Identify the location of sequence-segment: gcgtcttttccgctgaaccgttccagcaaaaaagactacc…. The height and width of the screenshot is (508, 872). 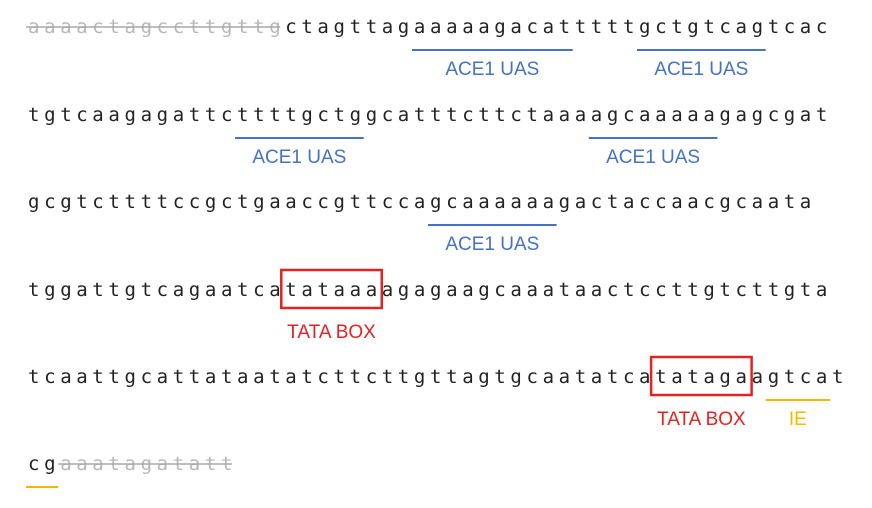
(419, 202).